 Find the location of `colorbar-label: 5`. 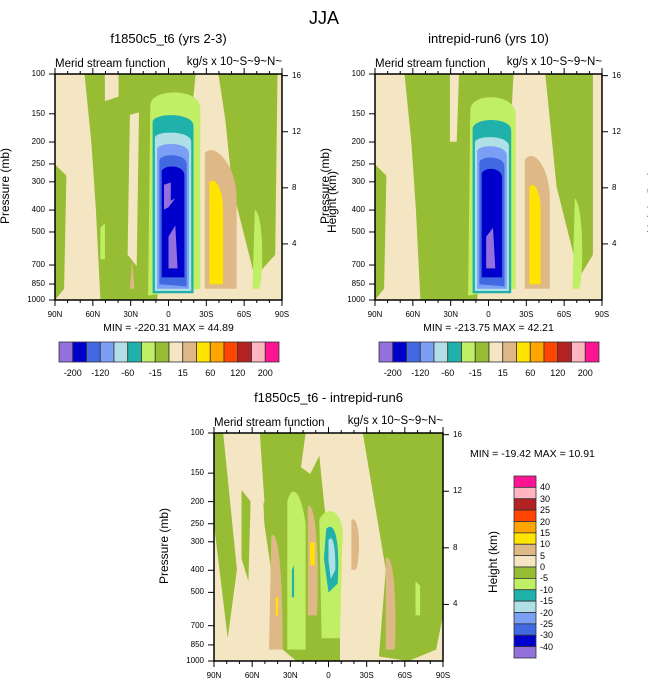

colorbar-label: 5 is located at coordinates (543, 555).